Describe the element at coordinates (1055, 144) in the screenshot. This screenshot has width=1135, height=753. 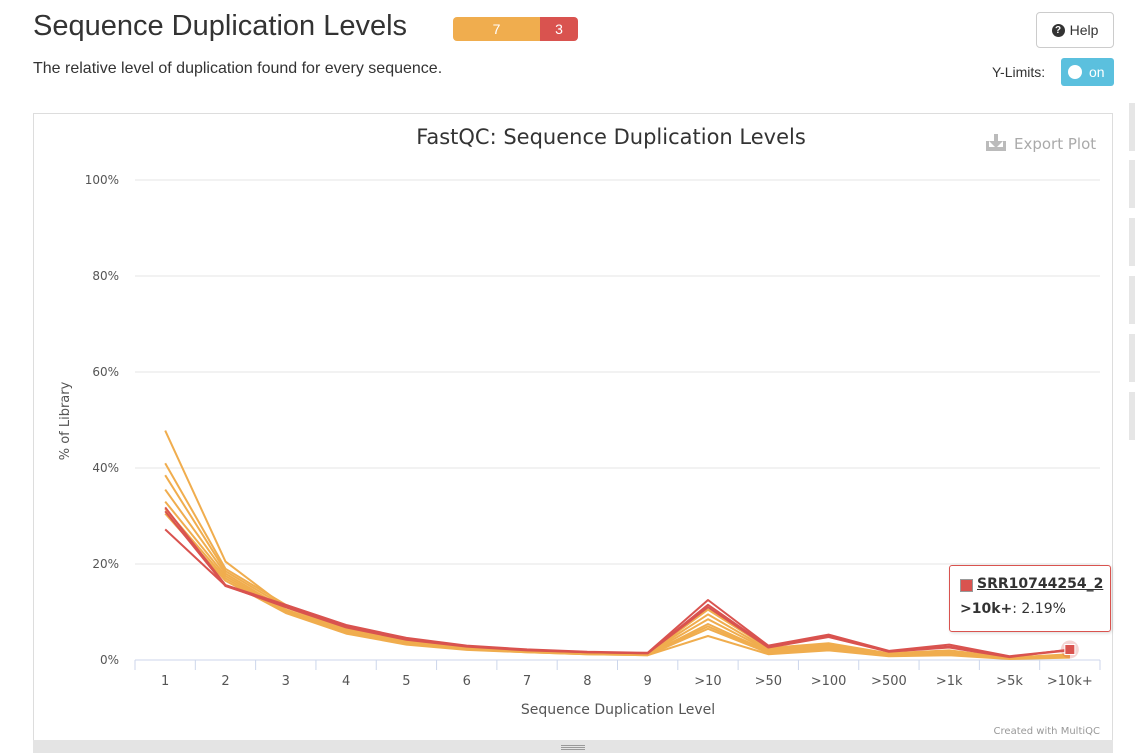
I see `export-plot-label: Export Plot` at that location.